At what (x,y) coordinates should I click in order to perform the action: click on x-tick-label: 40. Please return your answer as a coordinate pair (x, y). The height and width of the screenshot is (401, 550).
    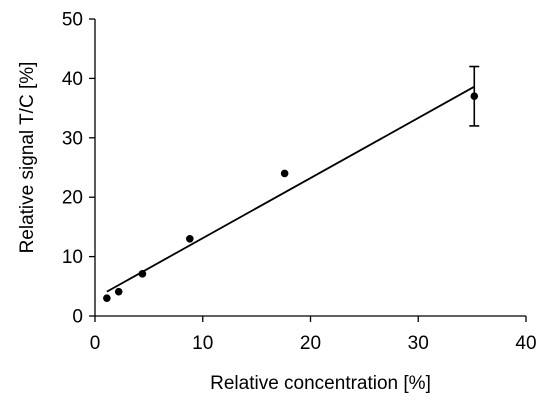
    Looking at the image, I should click on (525, 343).